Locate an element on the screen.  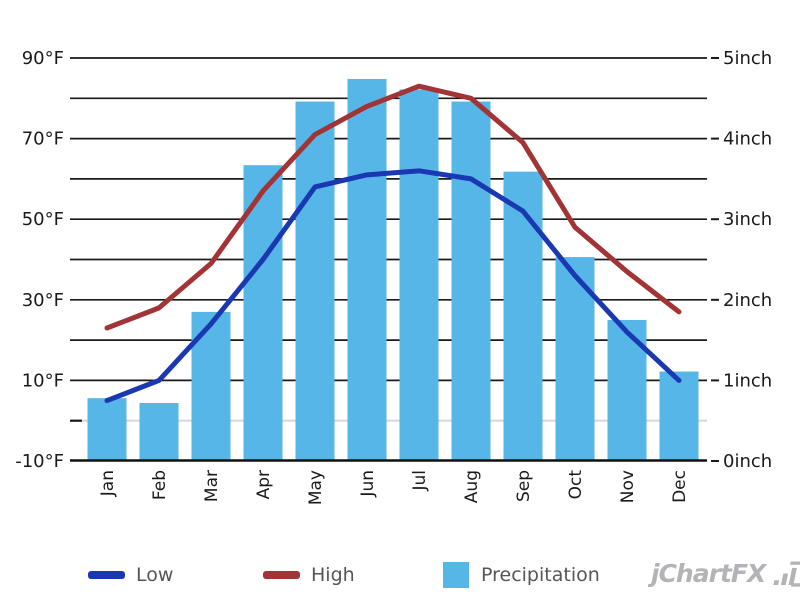
legend-label-precipitation: Precipitation is located at coordinates (540, 575).